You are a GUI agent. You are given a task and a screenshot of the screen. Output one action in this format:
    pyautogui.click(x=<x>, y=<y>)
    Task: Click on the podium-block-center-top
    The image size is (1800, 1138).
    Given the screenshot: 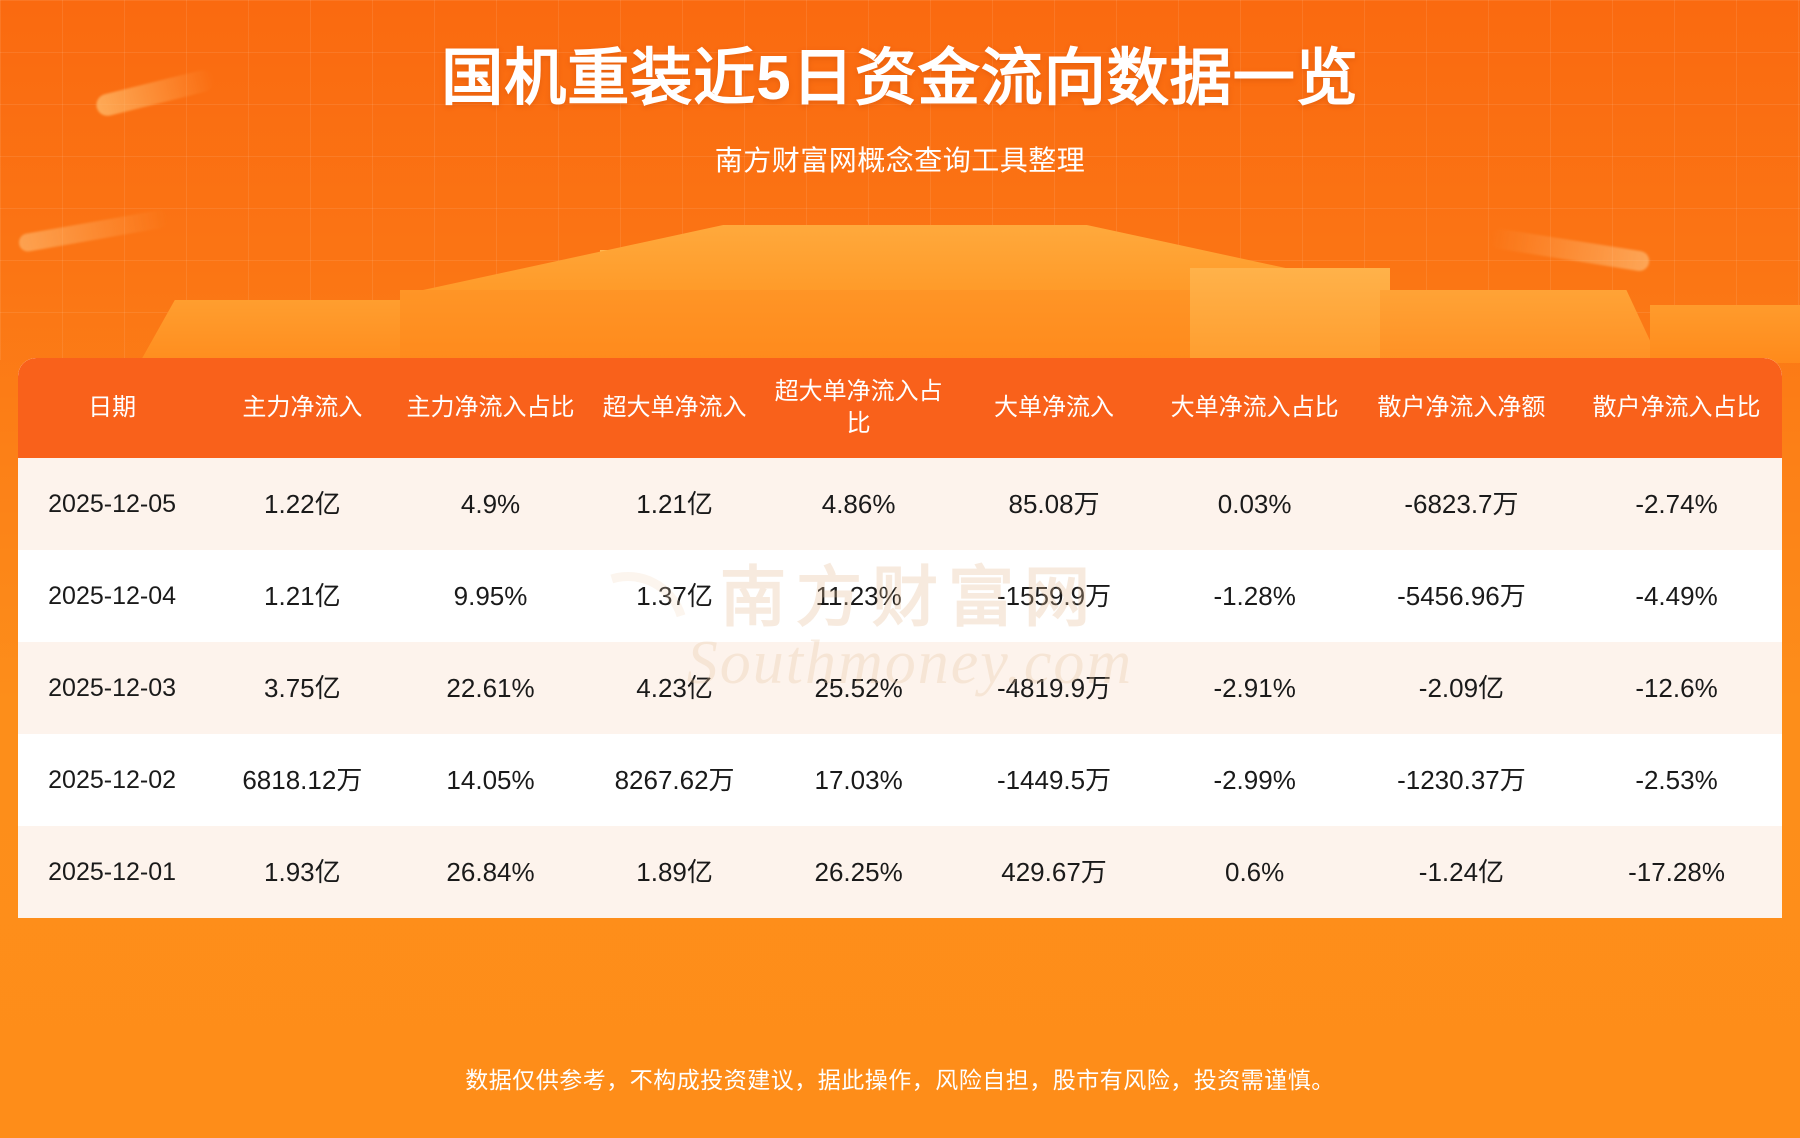 What is the action you would take?
    pyautogui.click(x=905, y=260)
    